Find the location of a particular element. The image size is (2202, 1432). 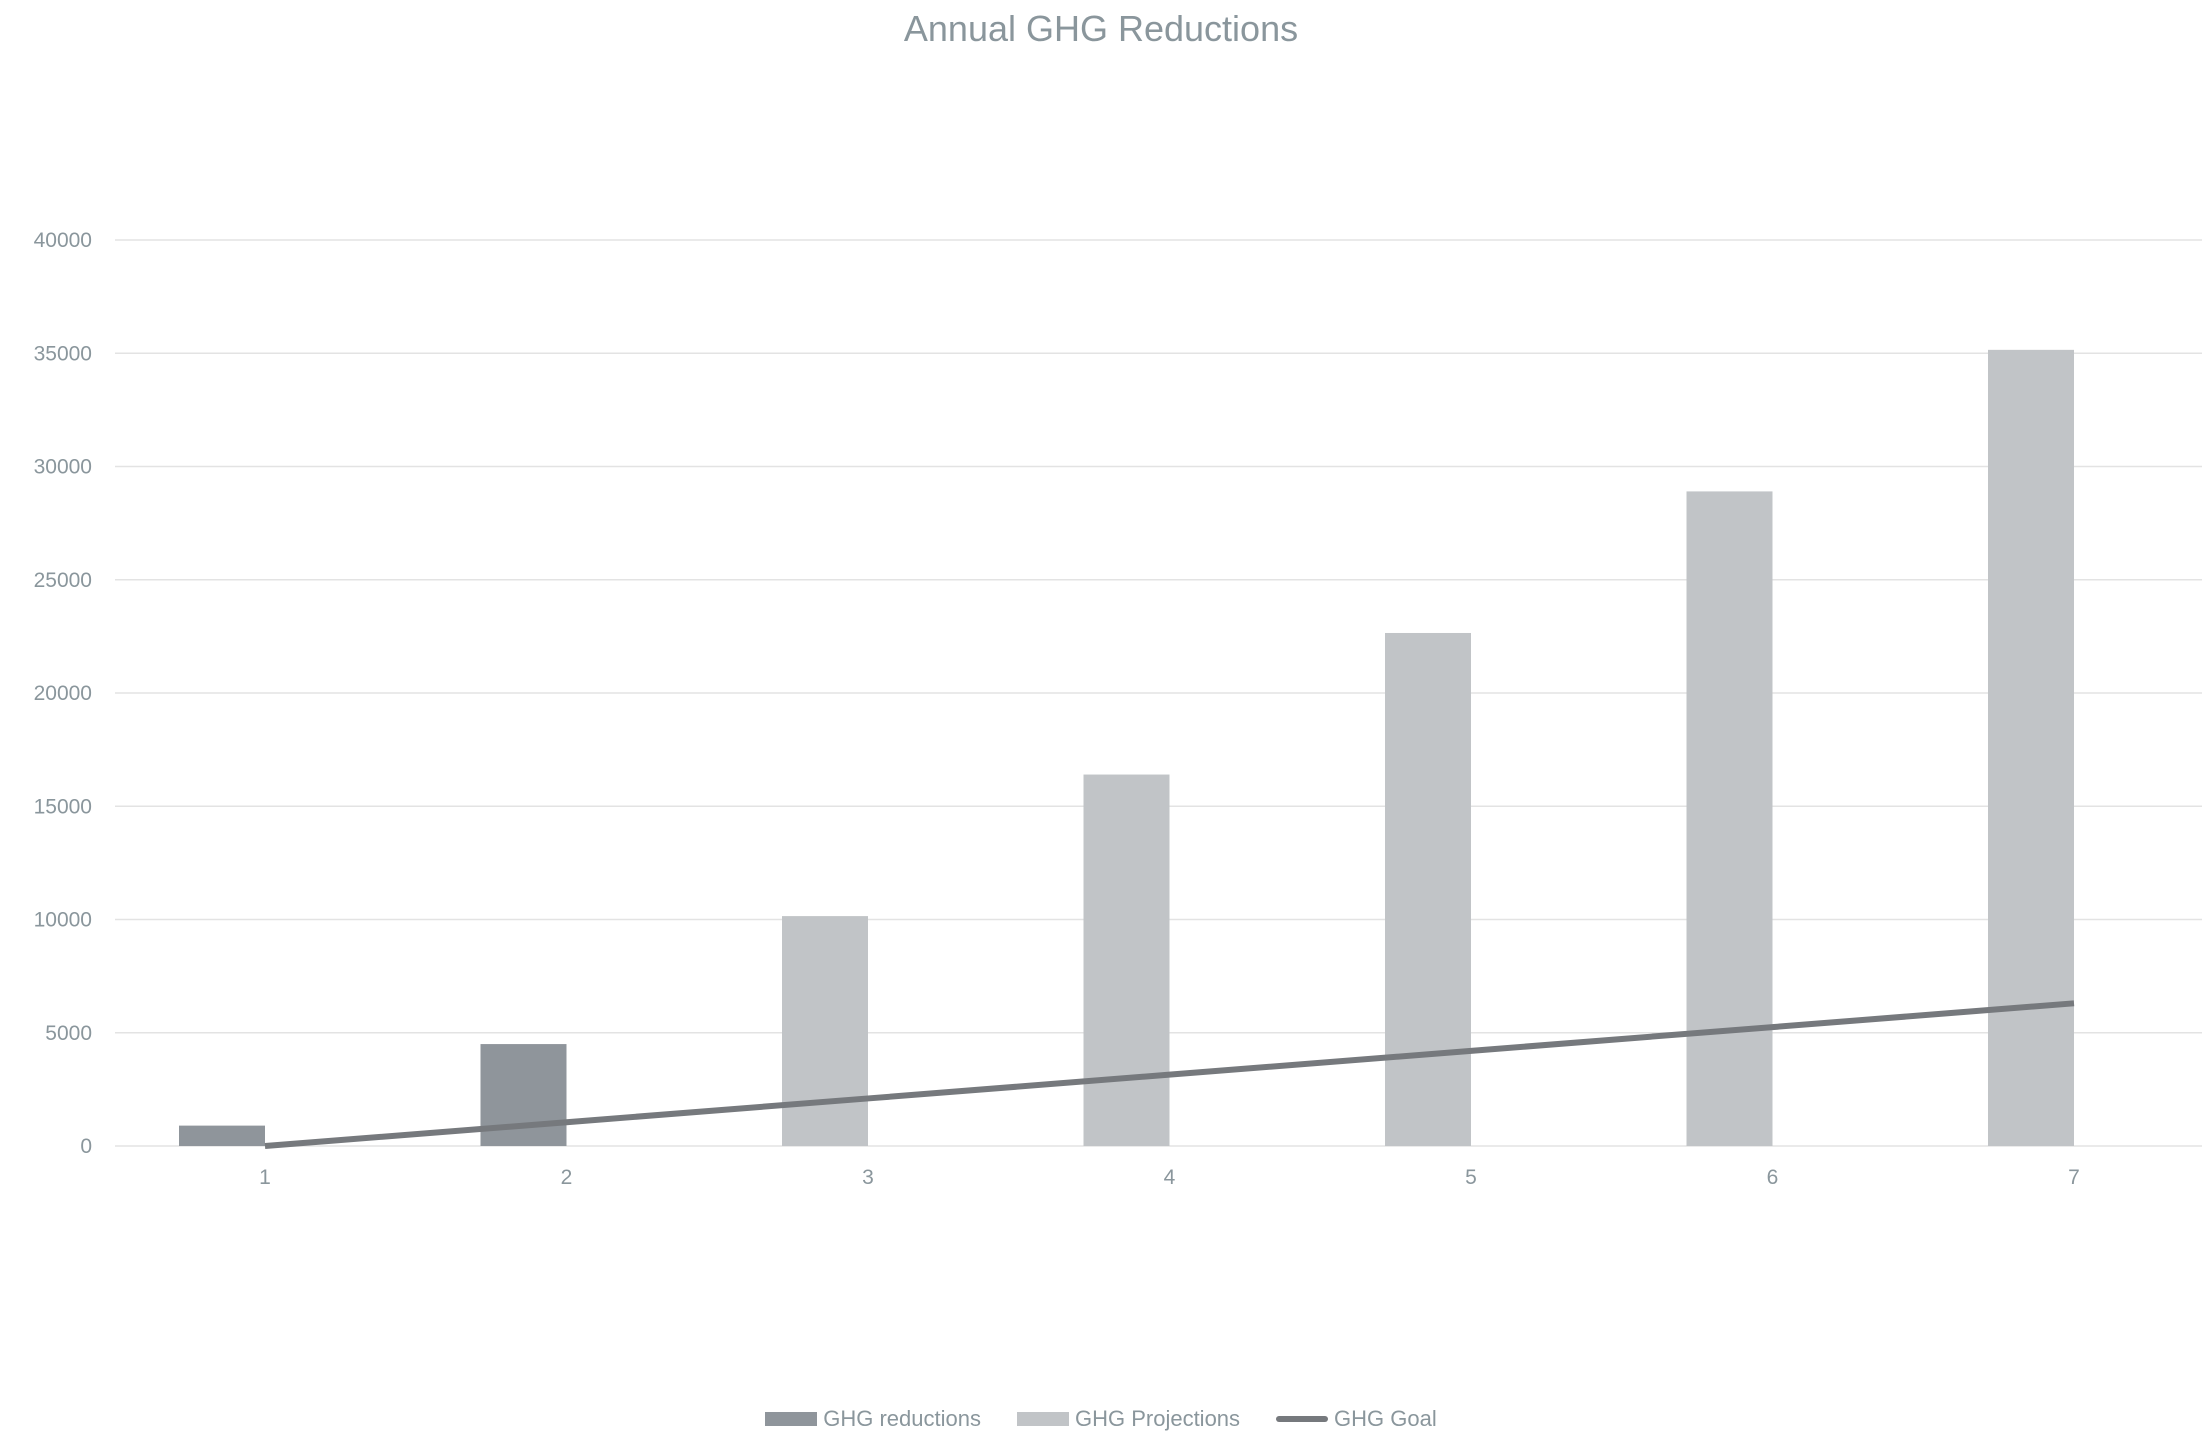

y-tick-label: 35000 is located at coordinates (63, 353).